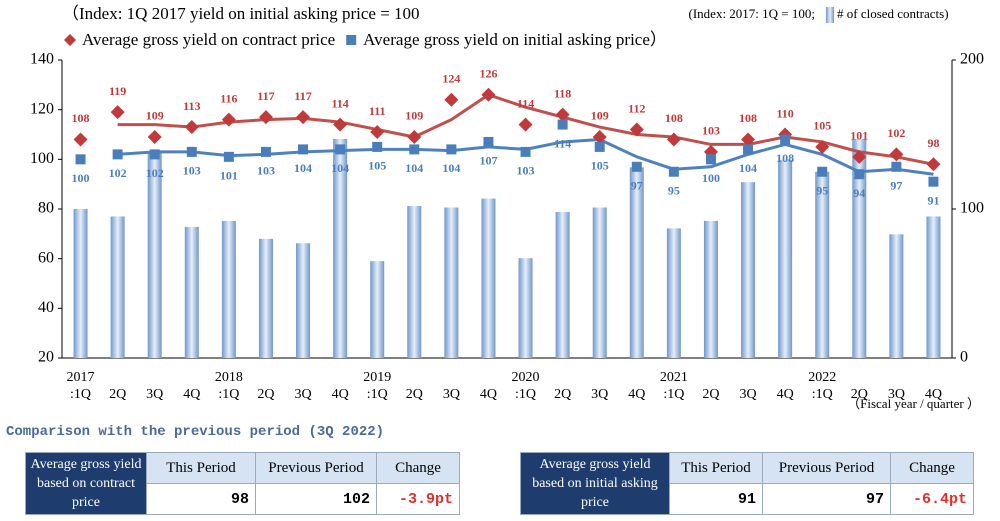 This screenshot has height=521, width=1000. What do you see at coordinates (377, 377) in the screenshot?
I see `x-year-label: 2019` at bounding box center [377, 377].